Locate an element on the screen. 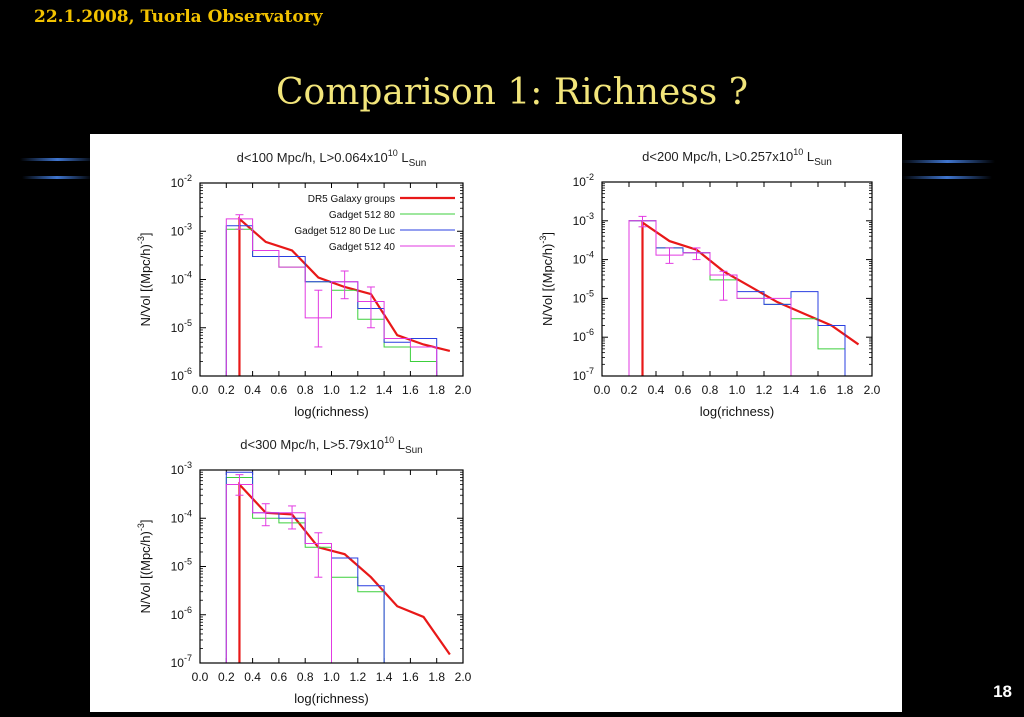 This screenshot has width=1024, height=717. legend-label: DR5 Galaxy groups is located at coordinates (351, 199).